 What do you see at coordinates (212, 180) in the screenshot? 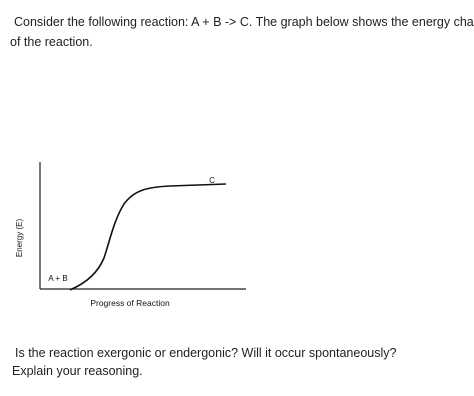
I see `product-label: C` at bounding box center [212, 180].